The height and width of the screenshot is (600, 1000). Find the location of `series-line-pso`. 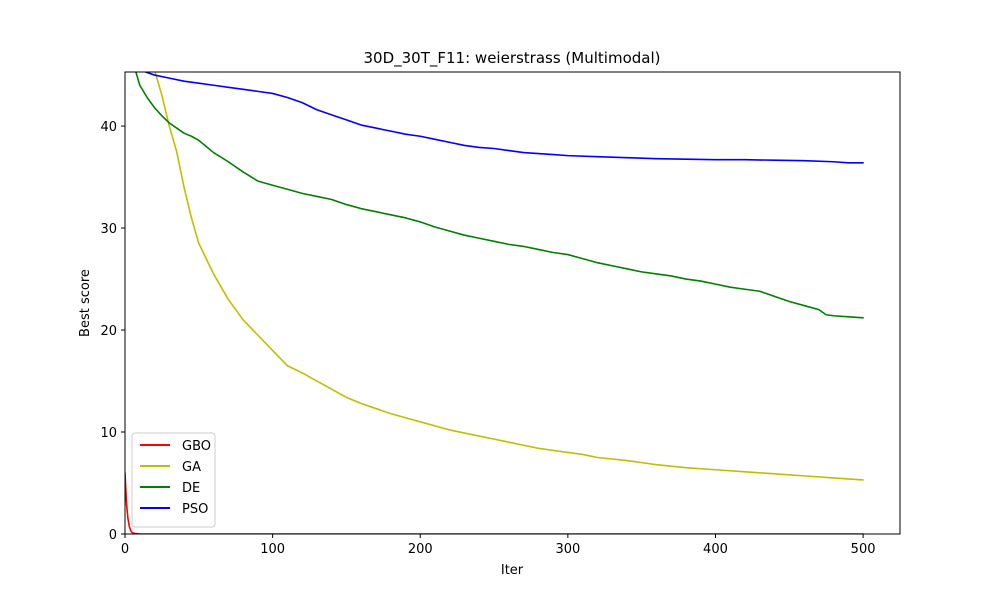

series-line-pso is located at coordinates (503, 118).